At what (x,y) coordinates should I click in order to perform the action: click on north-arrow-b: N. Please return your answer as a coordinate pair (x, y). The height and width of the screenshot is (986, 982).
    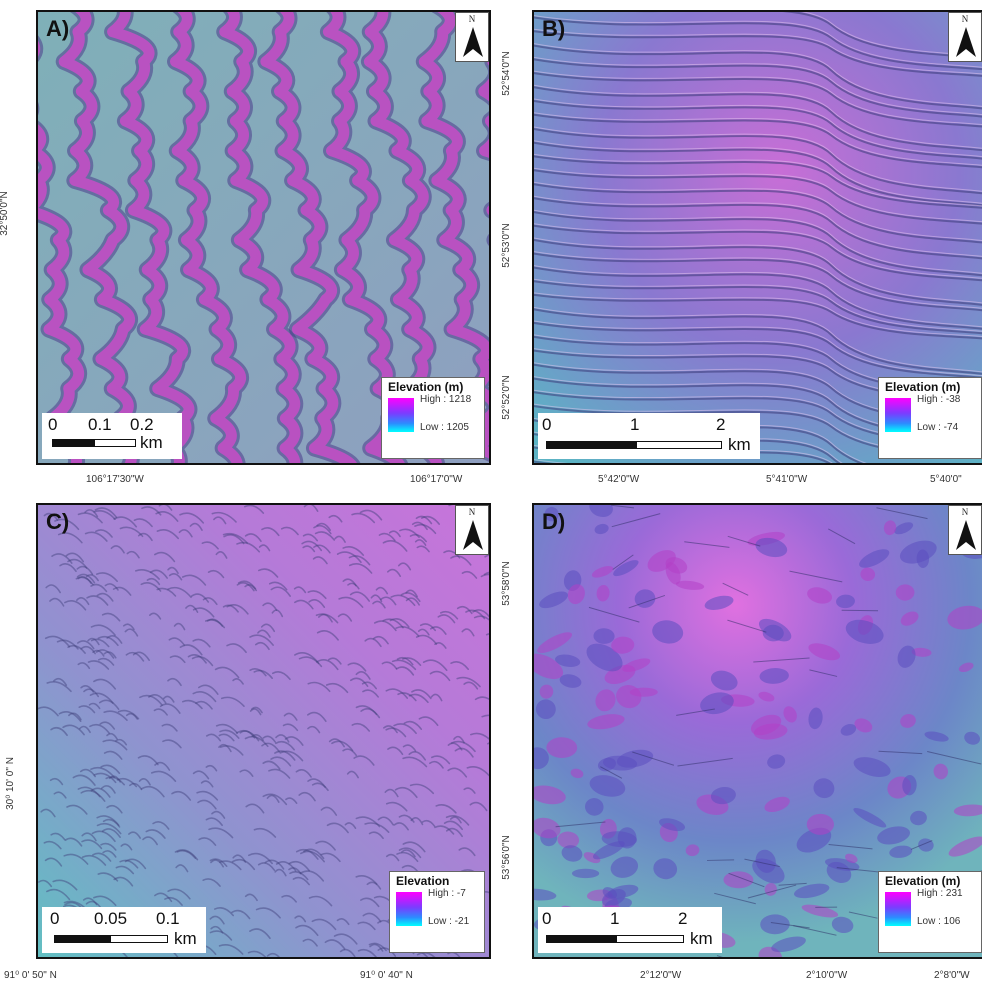
    Looking at the image, I should click on (965, 37).